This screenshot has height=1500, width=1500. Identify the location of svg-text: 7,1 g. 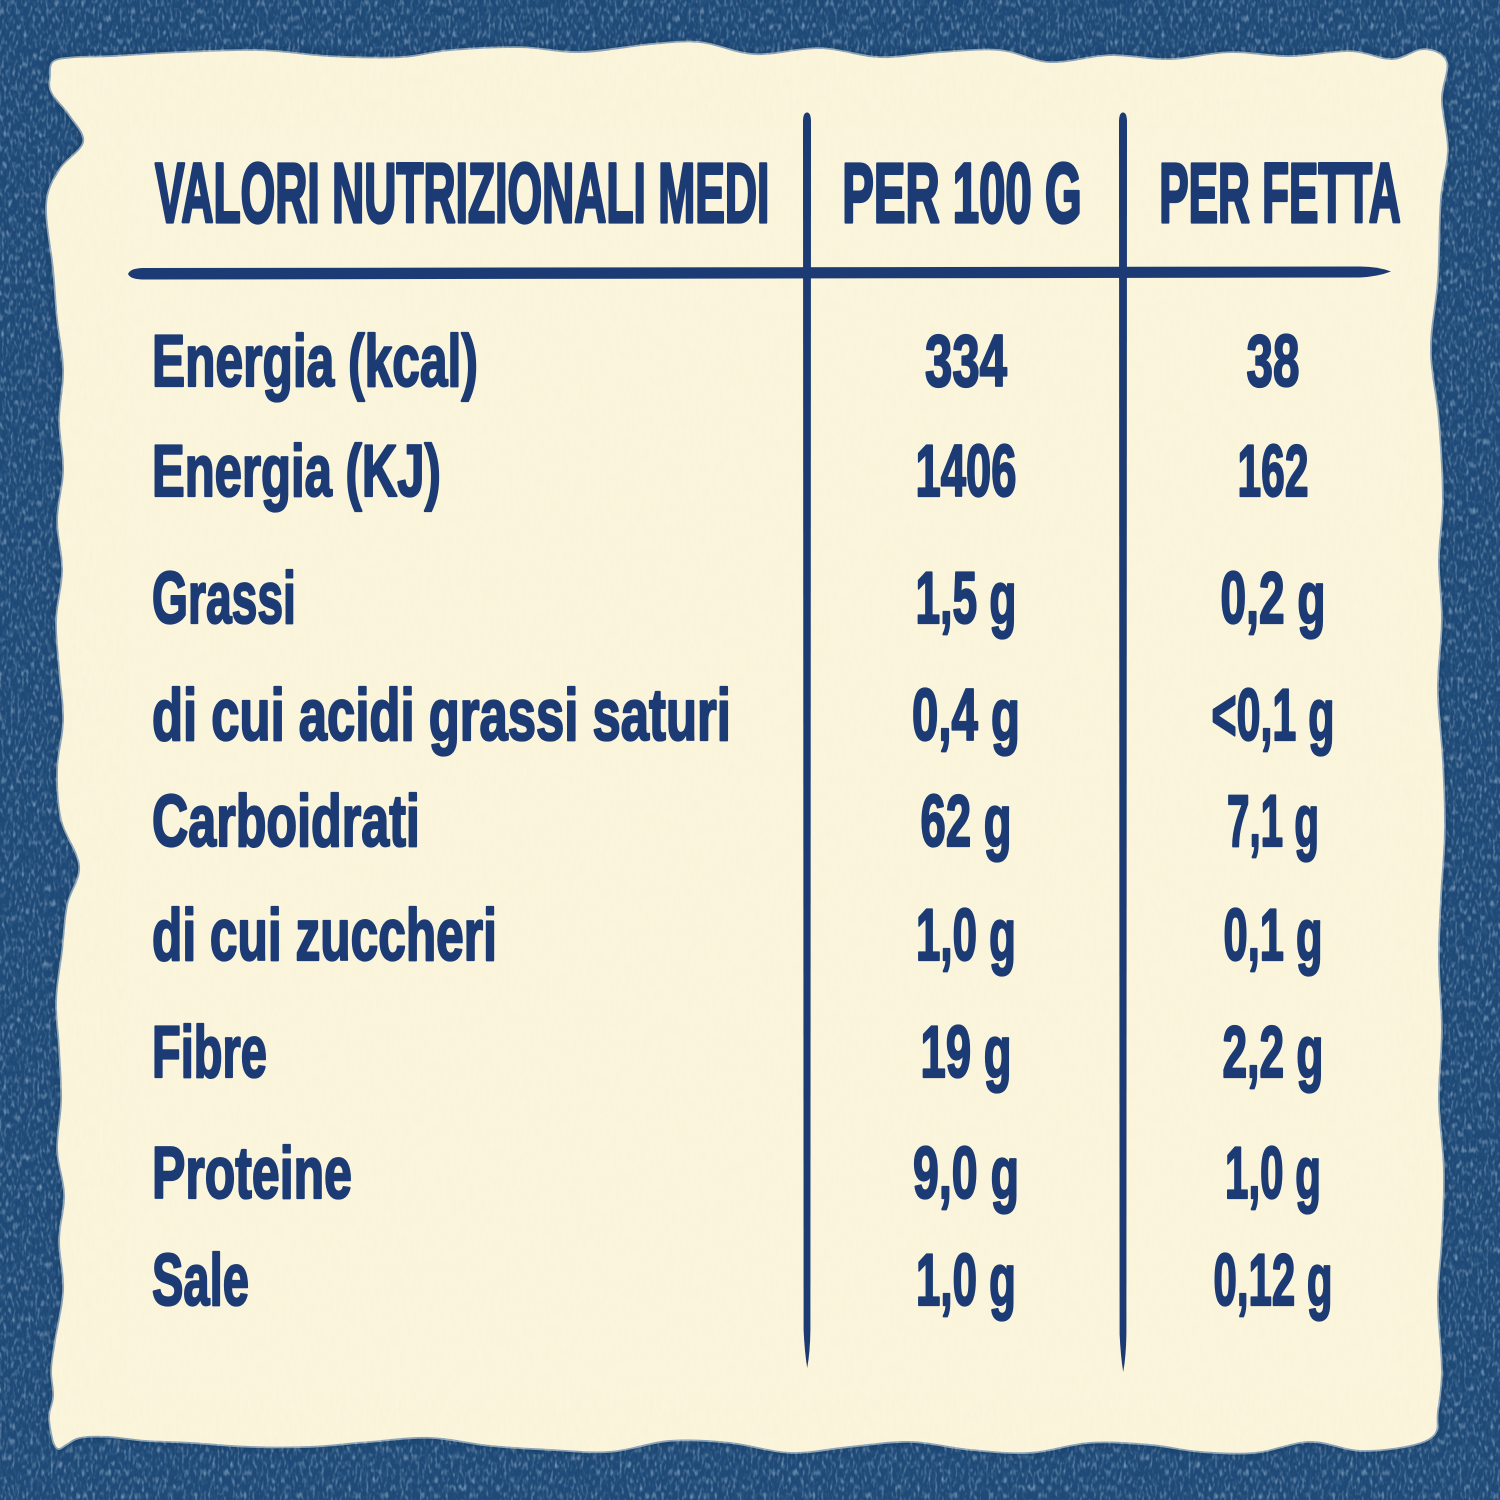
(1273, 821).